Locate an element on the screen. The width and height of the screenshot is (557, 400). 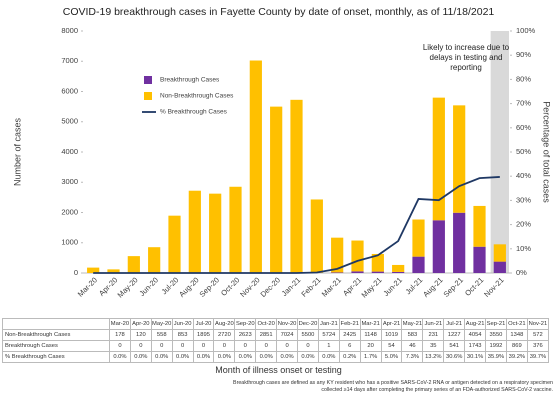
table-category: Aug-20 is located at coordinates (224, 324).